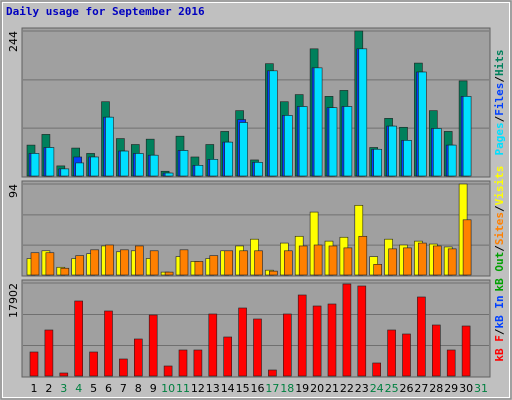 The width and height of the screenshot is (512, 400). Describe the element at coordinates (392, 388) in the screenshot. I see `x-tick-label: 25` at that location.